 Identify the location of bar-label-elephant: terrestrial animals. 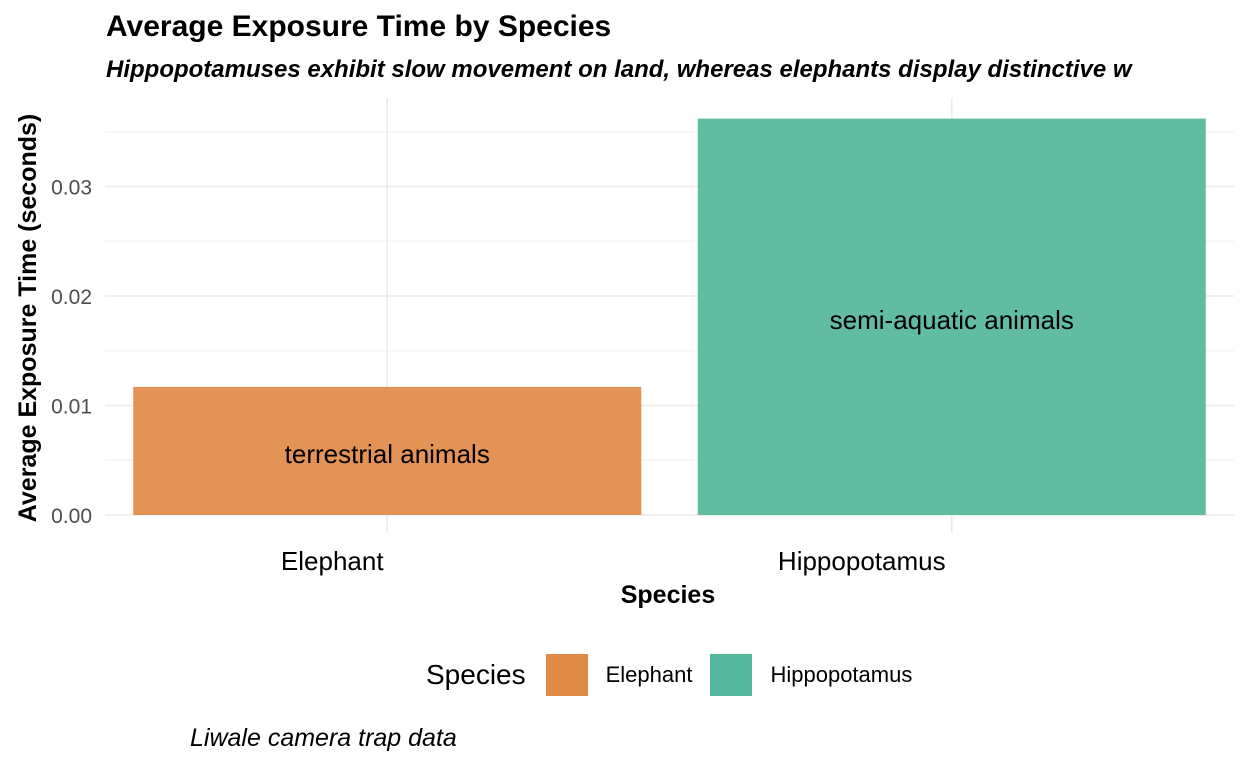
(387, 454).